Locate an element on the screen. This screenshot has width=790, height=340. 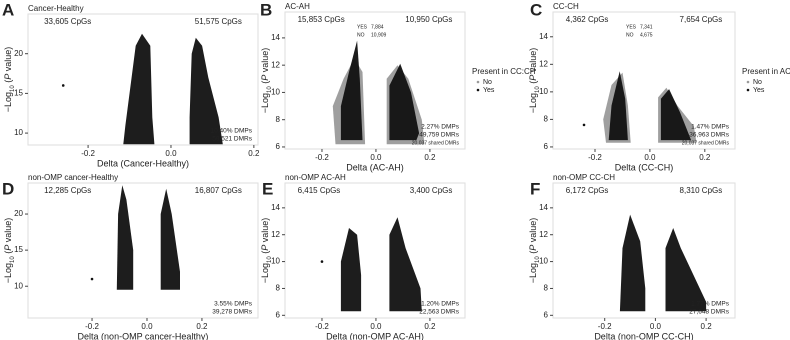
count-label: 33,605 CpGs is located at coordinates (67, 21).